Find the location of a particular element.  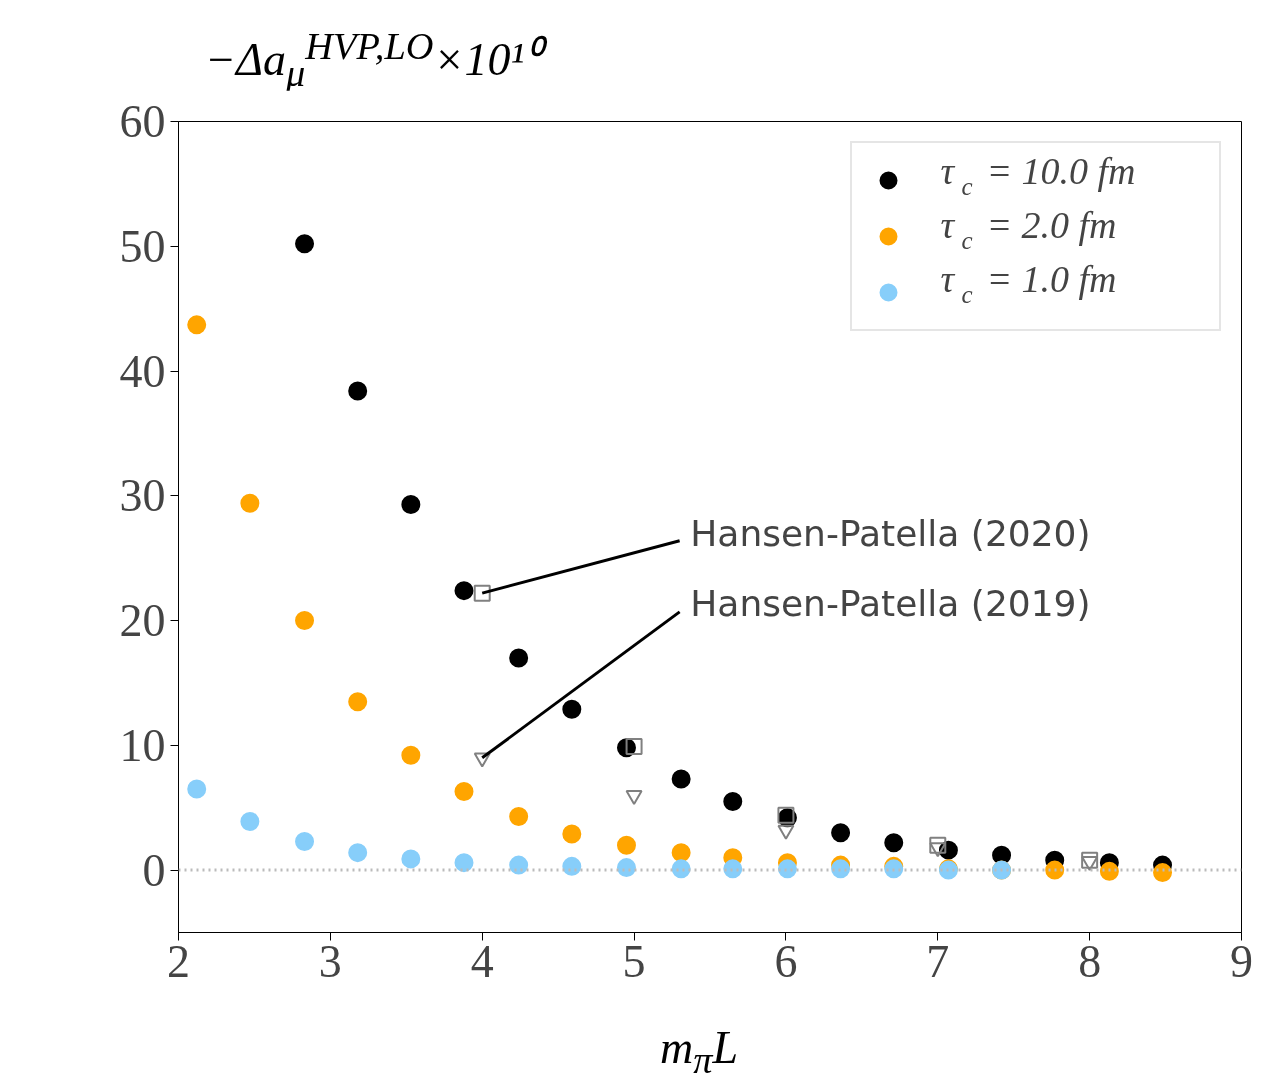

y-tick-label: 20 is located at coordinates (142, 621).